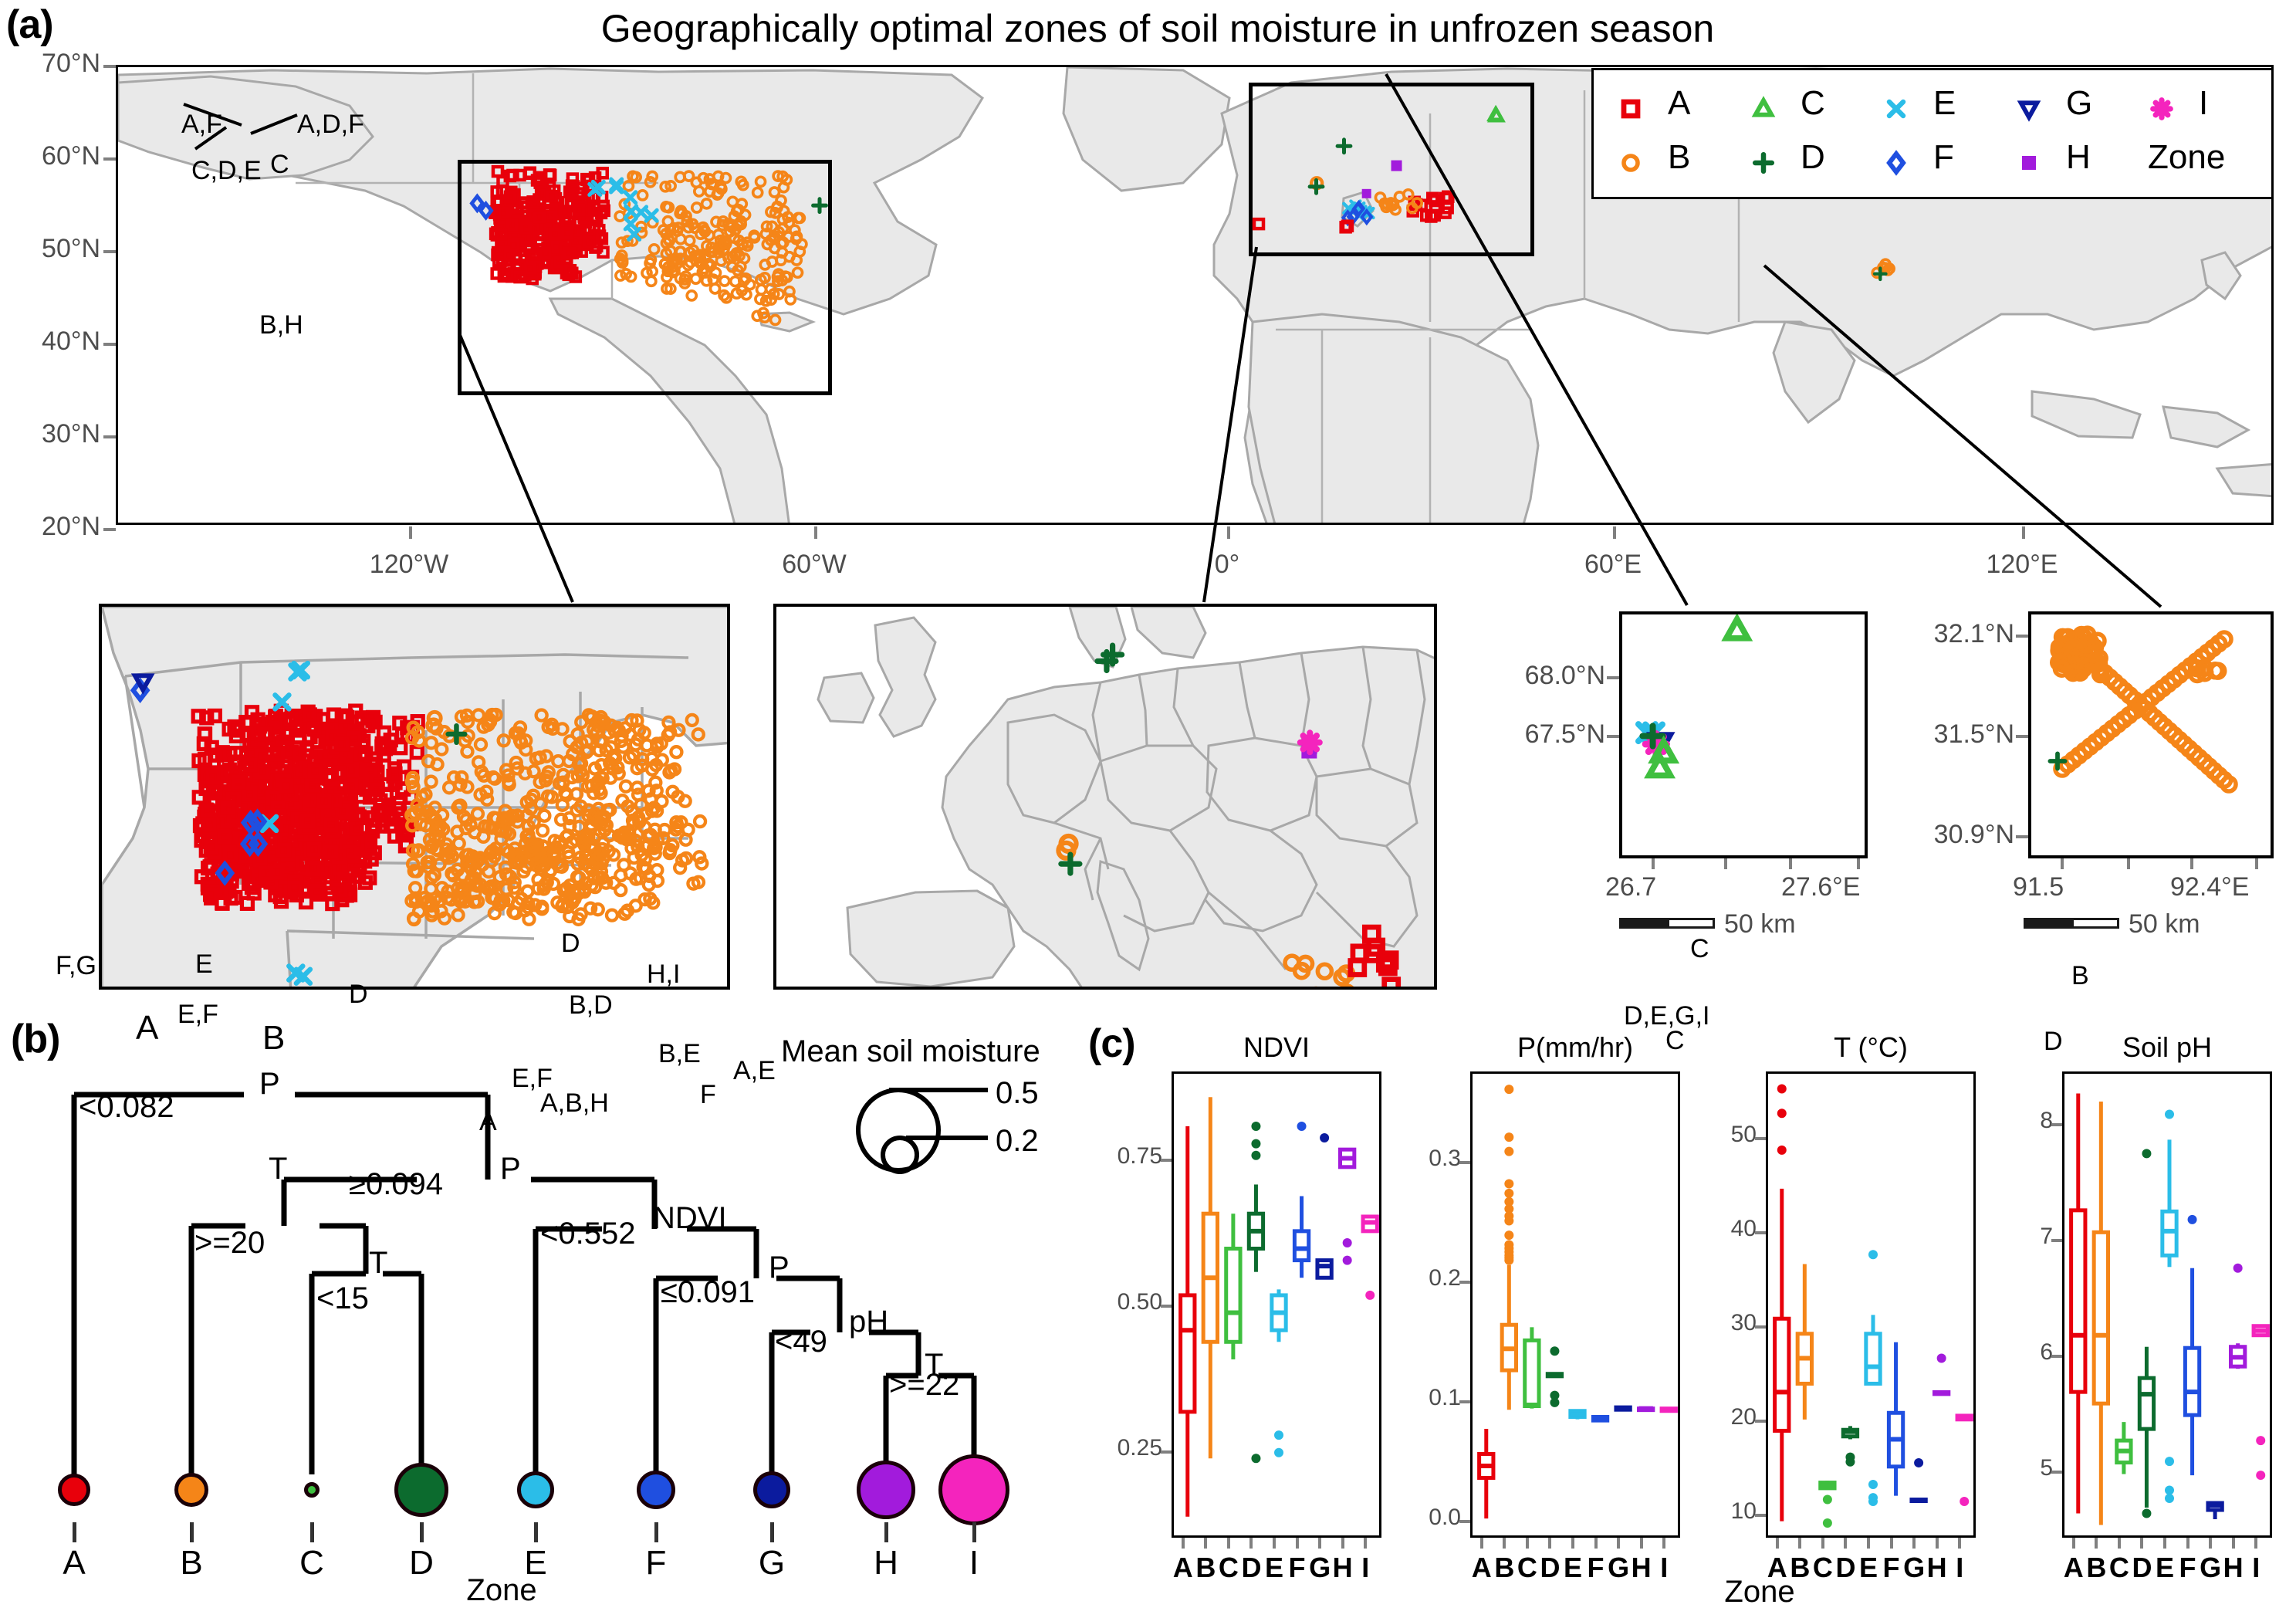  Describe the element at coordinates (1944, 103) in the screenshot. I see `legend-label-e: E` at that location.